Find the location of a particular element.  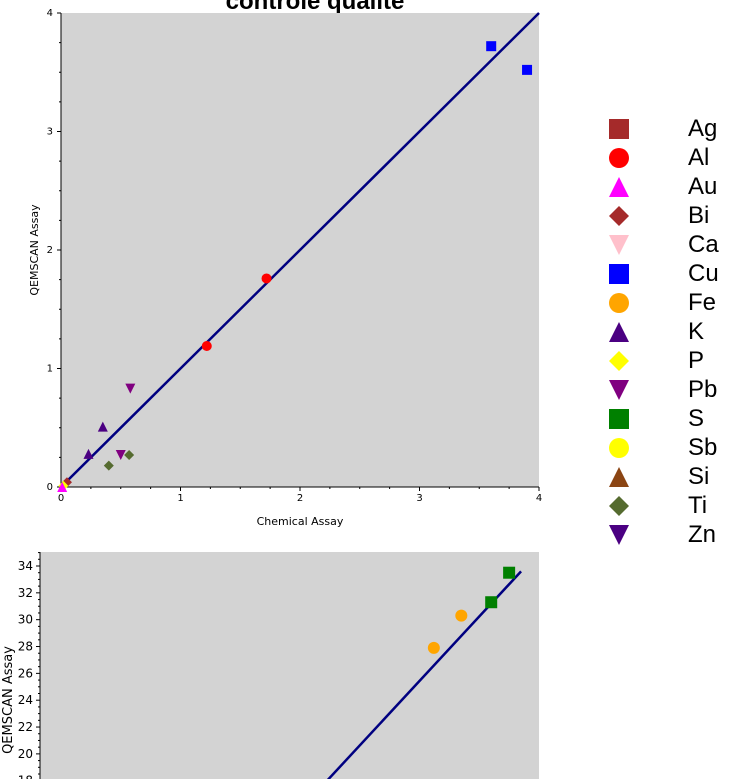

legend-label: Pb is located at coordinates (703, 389).